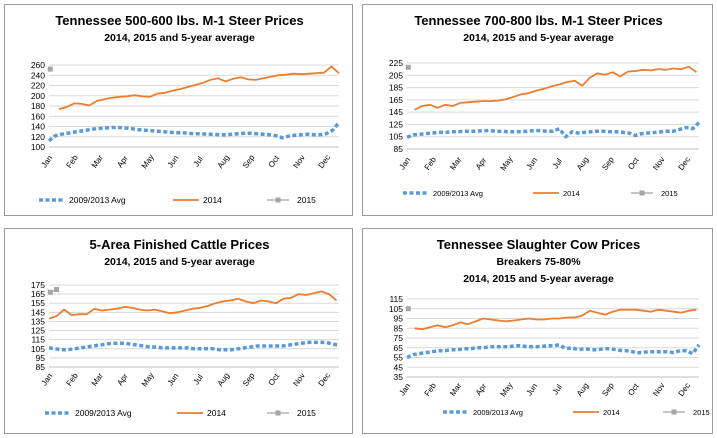 This screenshot has height=438, width=717. I want to click on y-tick-label: 180, so click(38, 106).